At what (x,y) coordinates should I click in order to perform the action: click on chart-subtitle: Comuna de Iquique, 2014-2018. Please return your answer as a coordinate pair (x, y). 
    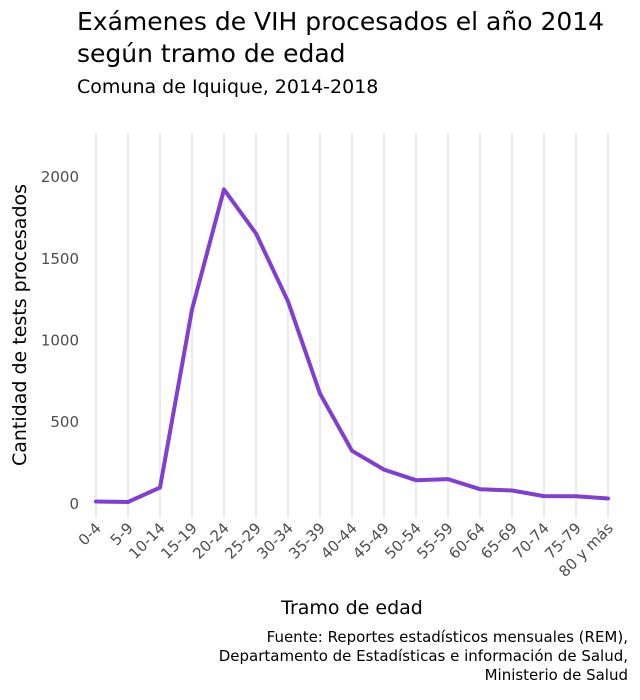
    Looking at the image, I should click on (228, 87).